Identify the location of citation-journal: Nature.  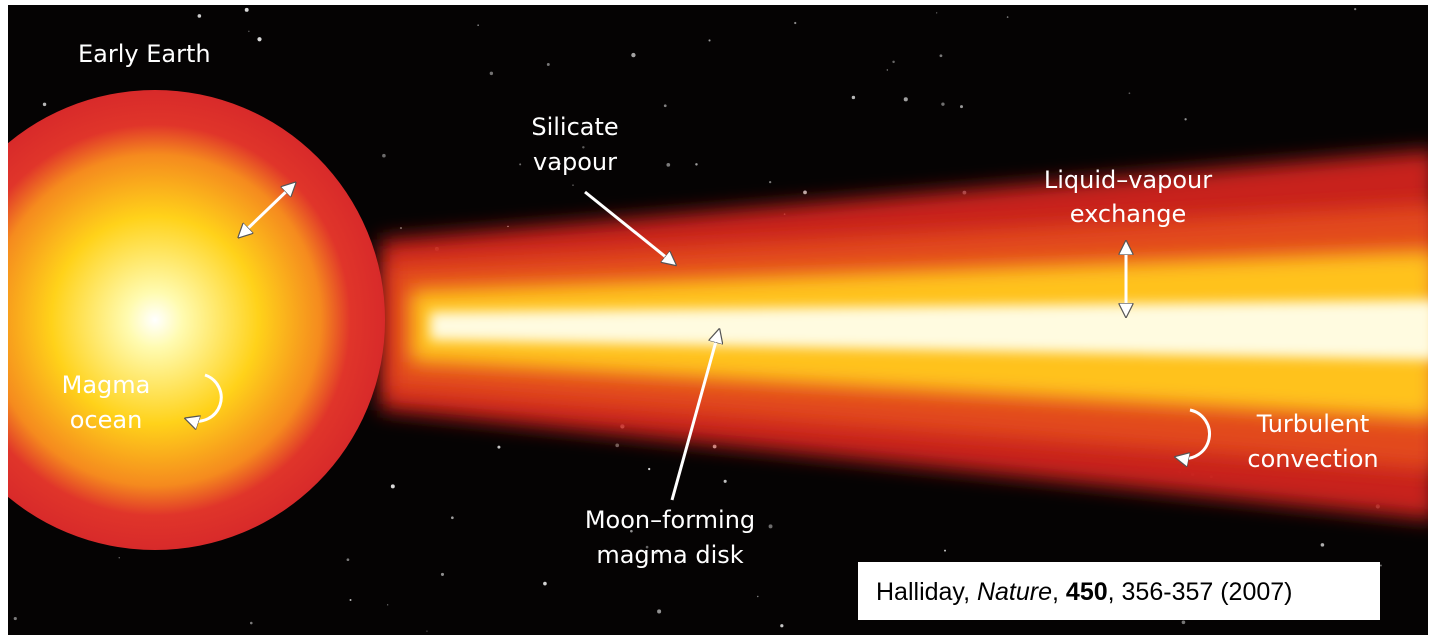
(1014, 592).